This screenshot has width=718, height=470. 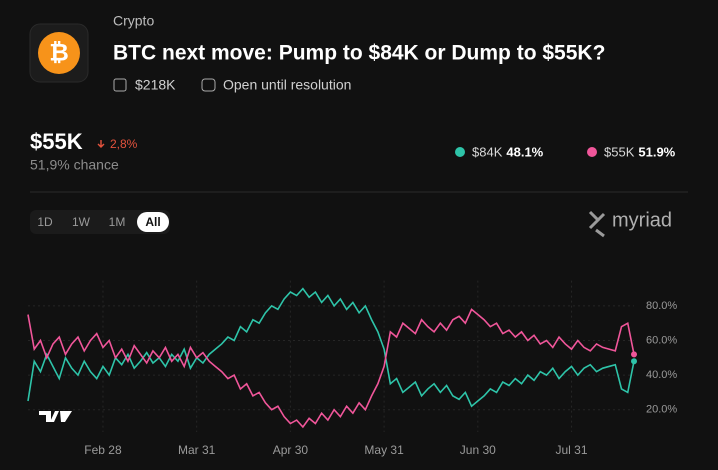 What do you see at coordinates (524, 151) in the screenshot?
I see `legend-share: 48.1%` at bounding box center [524, 151].